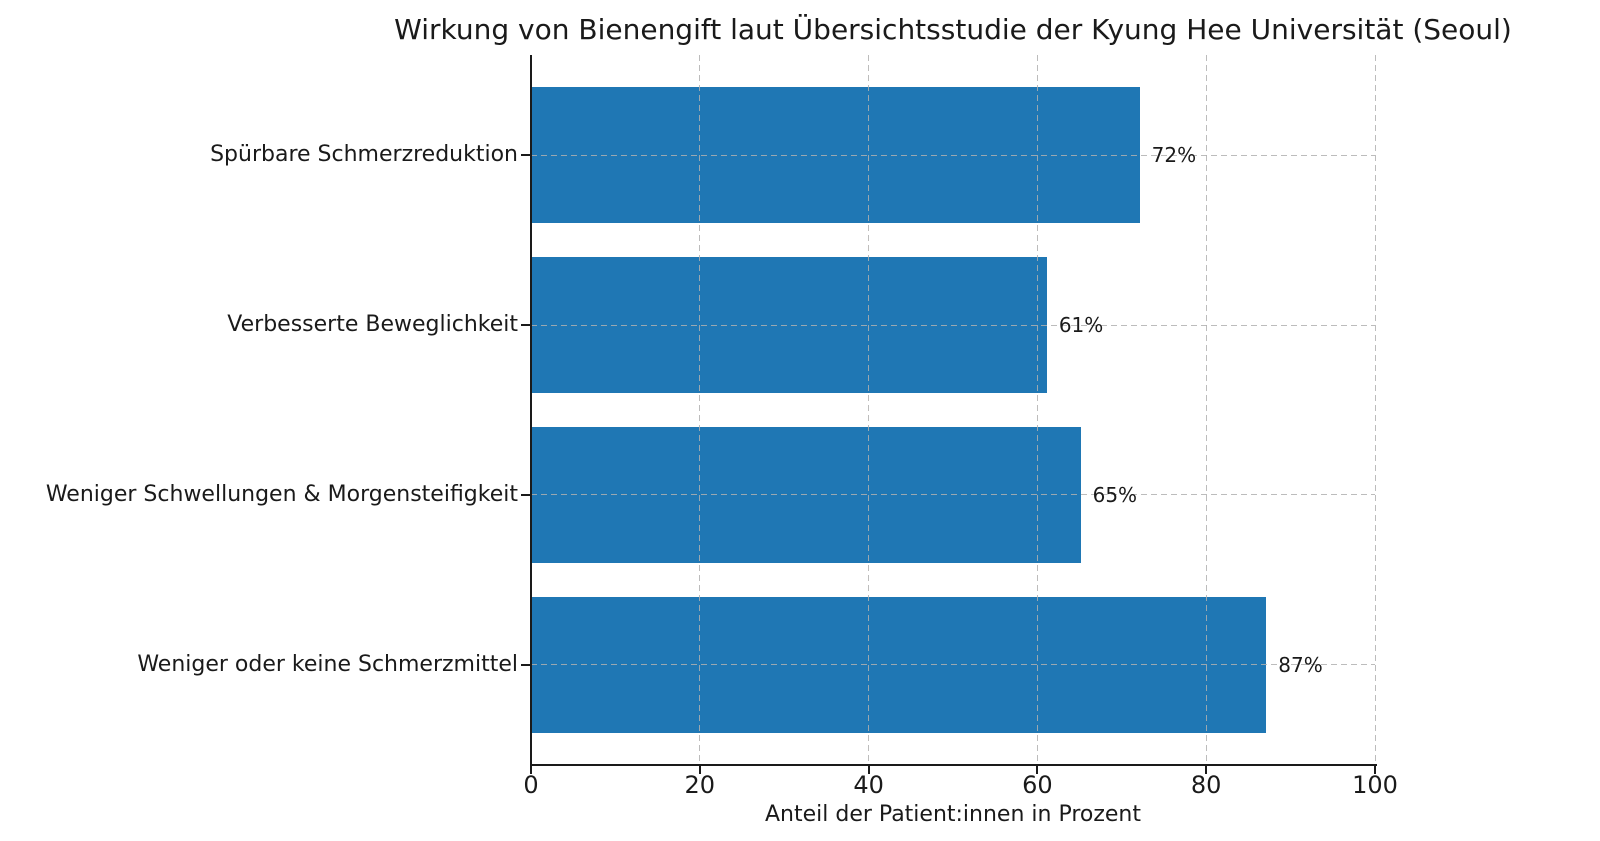 Image resolution: width=1600 pixels, height=841 pixels. Describe the element at coordinates (1206, 785) in the screenshot. I see `x-tick-label: 80` at that location.